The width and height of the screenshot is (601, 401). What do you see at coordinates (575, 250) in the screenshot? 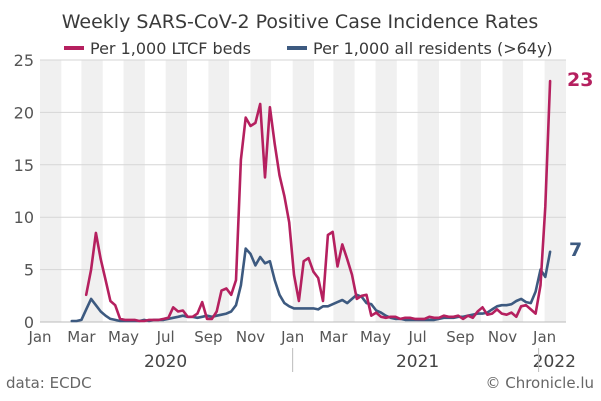
I see `end-label-residents: 7` at bounding box center [575, 250].